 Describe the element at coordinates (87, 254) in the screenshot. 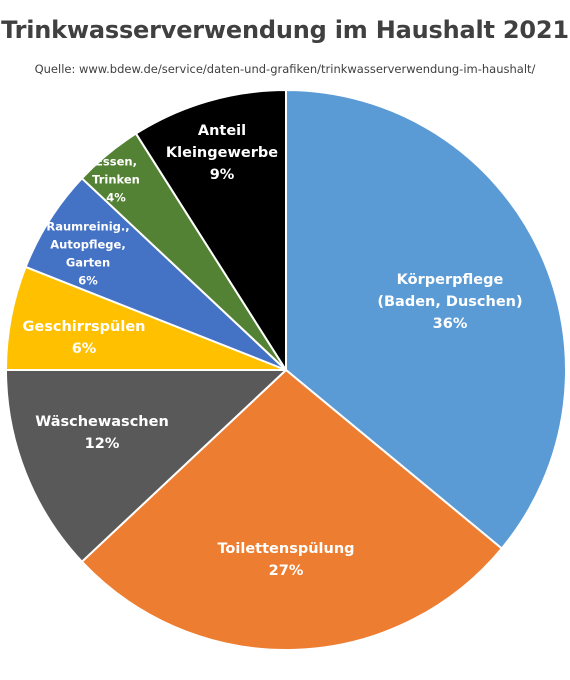

I see `slice-label-5: Raumreinig., Autopflege, Garten 6%` at that location.